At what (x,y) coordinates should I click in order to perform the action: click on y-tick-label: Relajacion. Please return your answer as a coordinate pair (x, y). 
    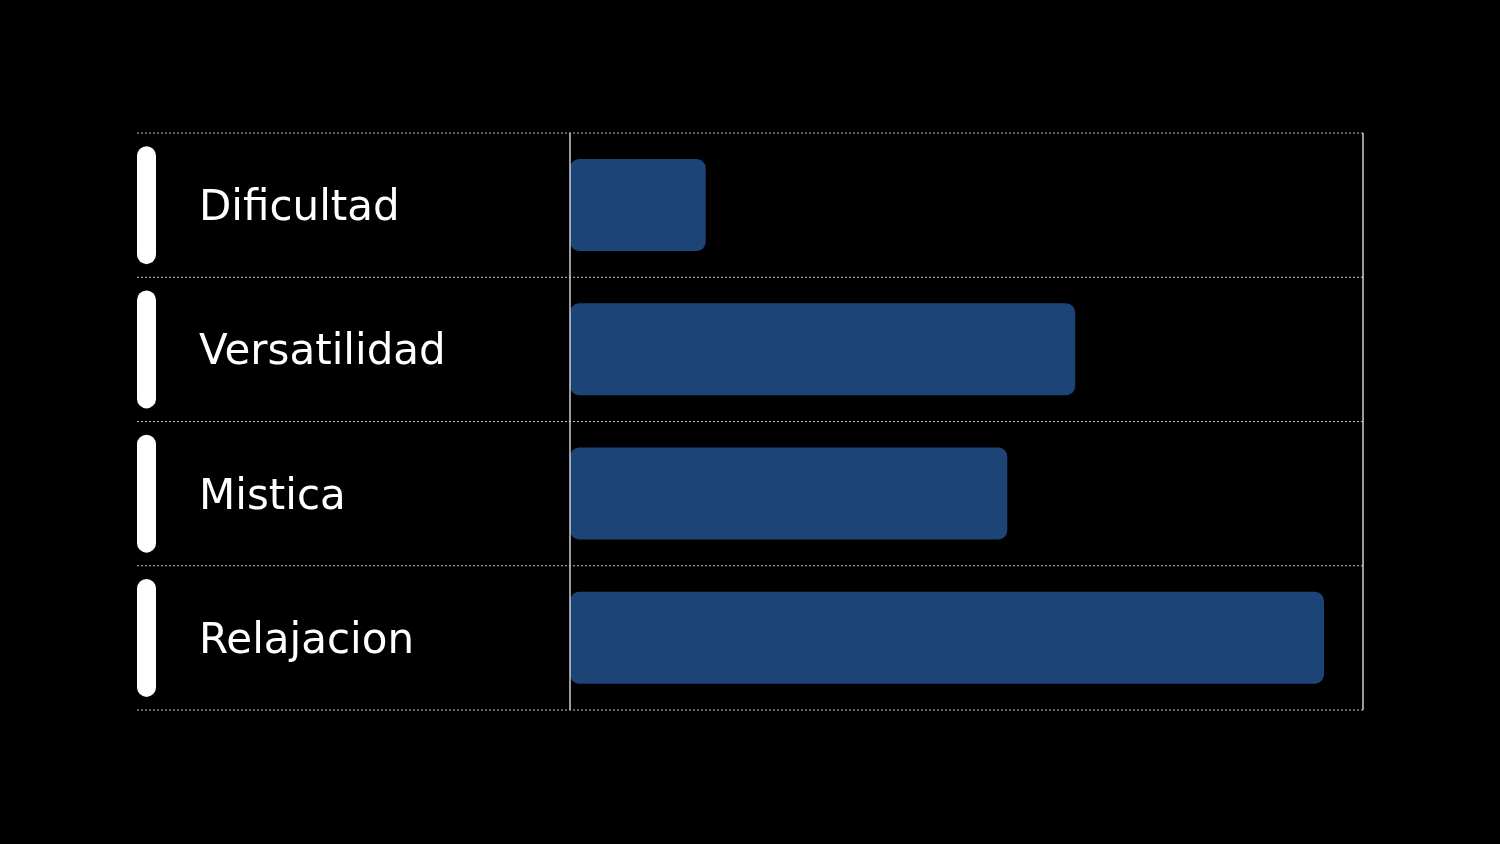
    Looking at the image, I should click on (307, 638).